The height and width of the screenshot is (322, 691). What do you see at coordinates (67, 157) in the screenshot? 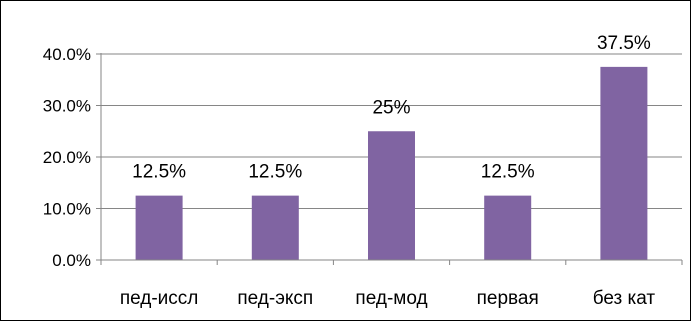
I see `y-tick-label: 20.0%` at bounding box center [67, 157].